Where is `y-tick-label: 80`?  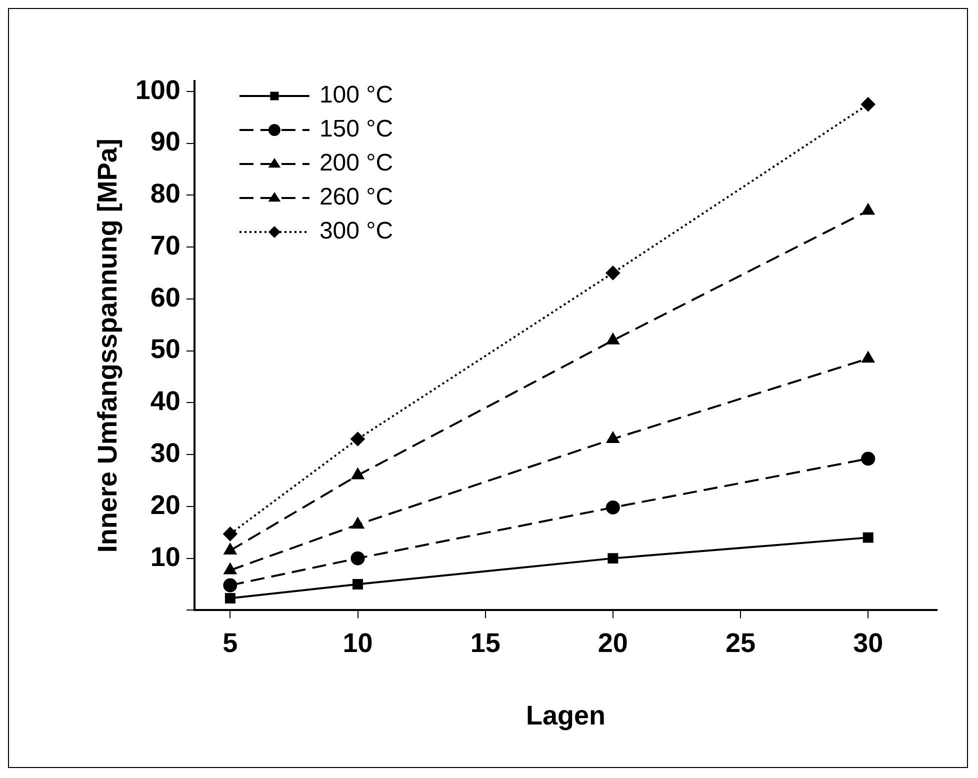 y-tick-label: 80 is located at coordinates (165, 193).